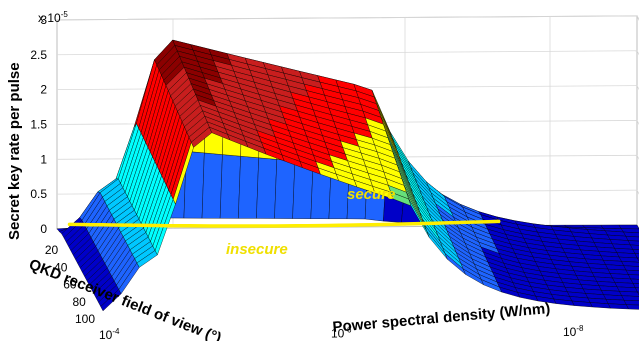 Image resolution: width=639 pixels, height=341 pixels. Describe the element at coordinates (70, 285) in the screenshot. I see `fov-tick-label: 60` at that location.